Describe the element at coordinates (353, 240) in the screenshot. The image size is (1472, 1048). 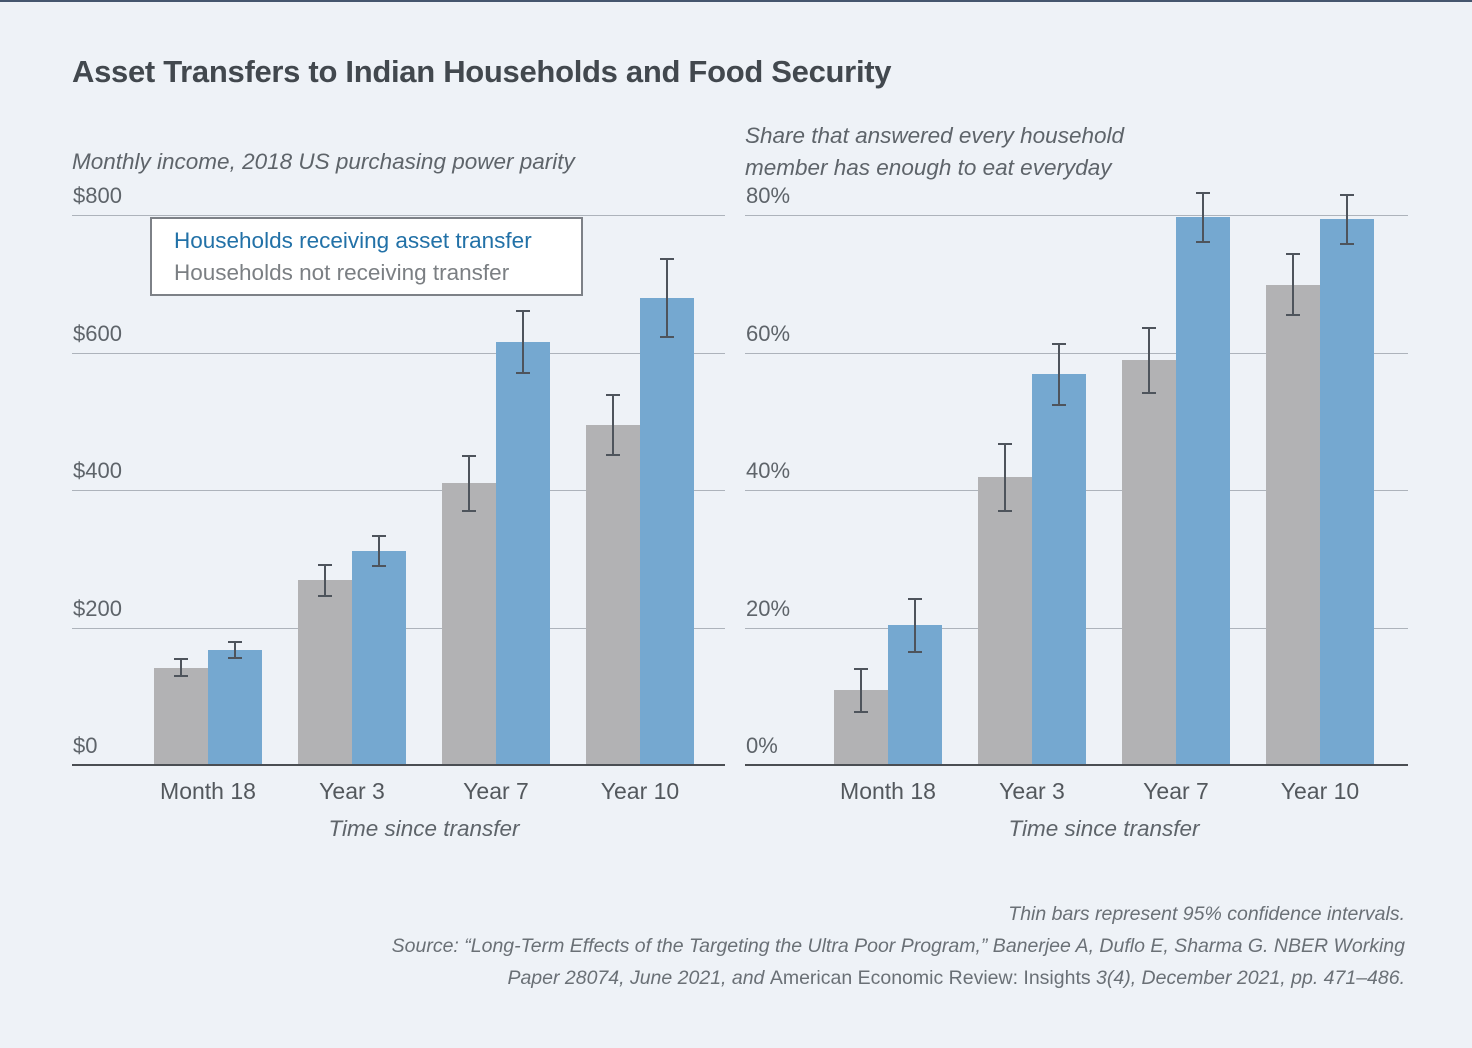
I see `legend-item-treatment: Households receiving asset transfer` at that location.